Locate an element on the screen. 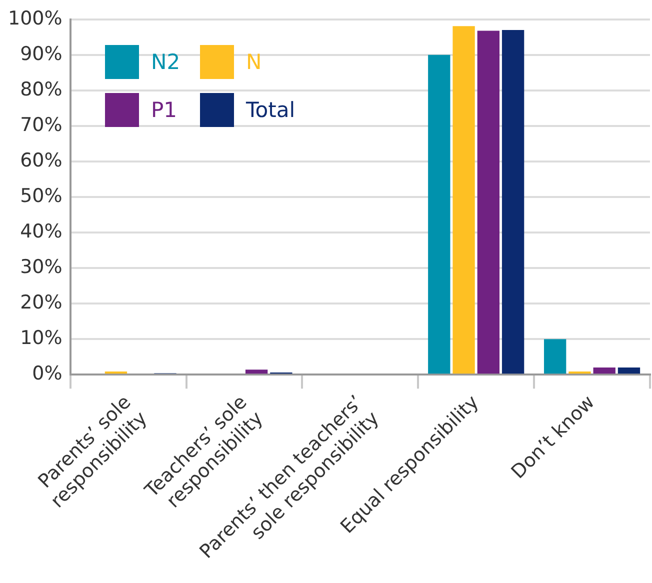  y-tick-label: 50% is located at coordinates (41, 195).